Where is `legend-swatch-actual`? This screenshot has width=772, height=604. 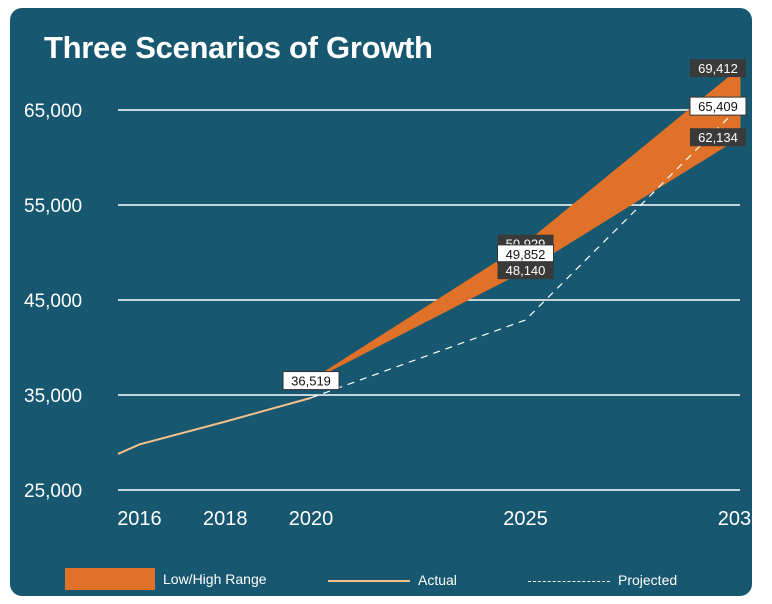
legend-swatch-actual is located at coordinates (369, 581).